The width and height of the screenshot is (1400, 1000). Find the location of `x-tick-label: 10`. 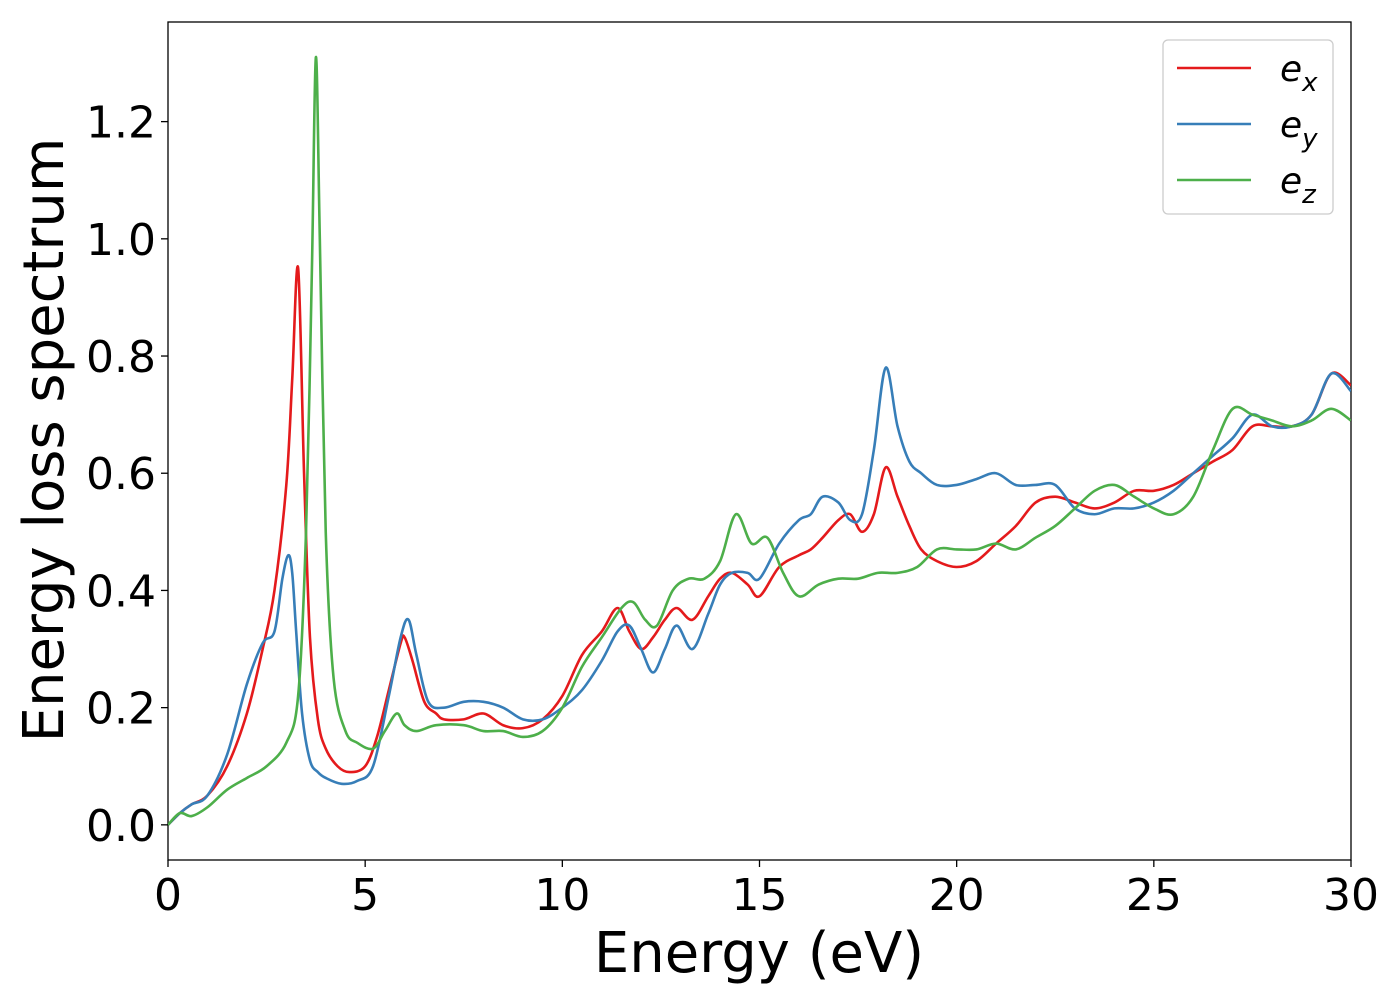

x-tick-label: 10 is located at coordinates (562, 895).